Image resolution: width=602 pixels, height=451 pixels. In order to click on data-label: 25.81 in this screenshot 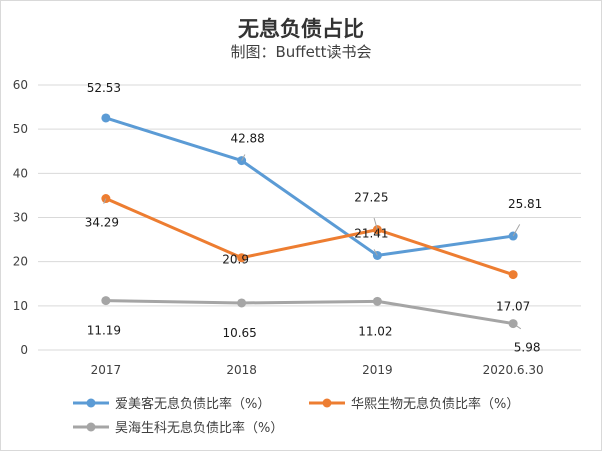, I will do `click(525, 204)`.